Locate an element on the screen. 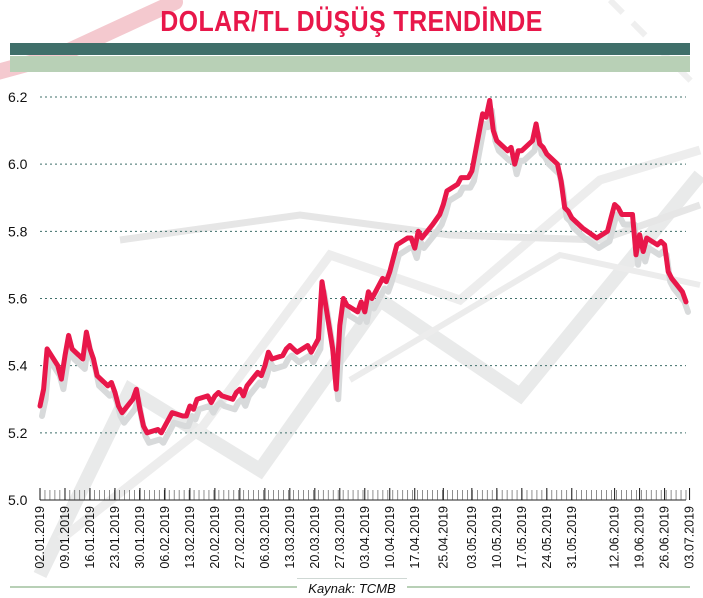 This screenshot has width=703, height=598. x-tick-label: 17.05.2019 is located at coordinates (522, 537).